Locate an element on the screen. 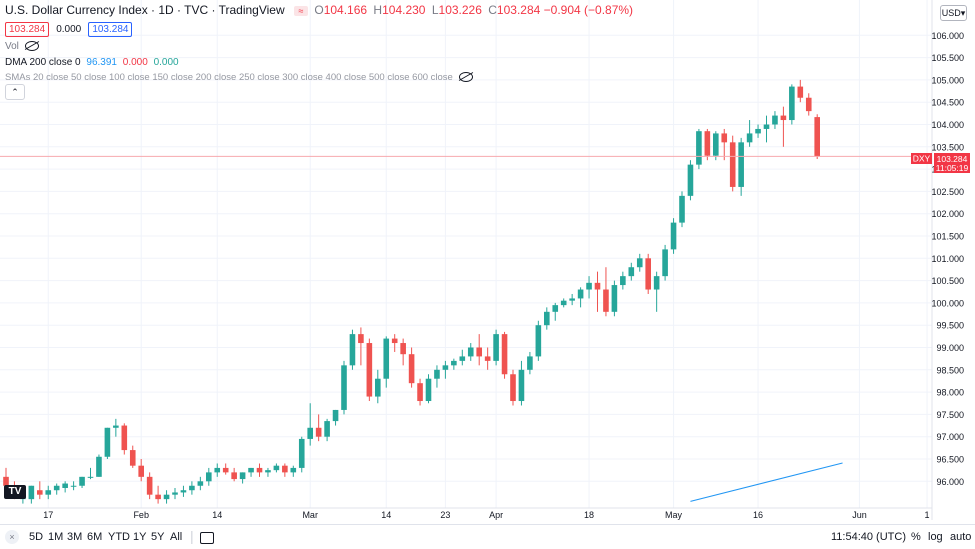  log-toggle: log is located at coordinates (935, 537).